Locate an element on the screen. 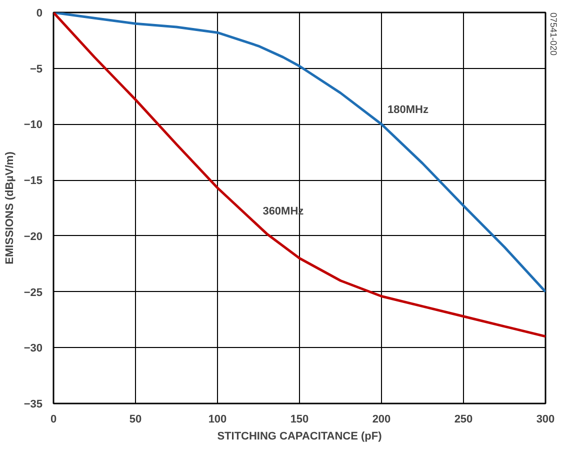 This screenshot has height=450, width=579. x-axis-title: STITCHING CAPACITANCE (pF) is located at coordinates (299, 436).